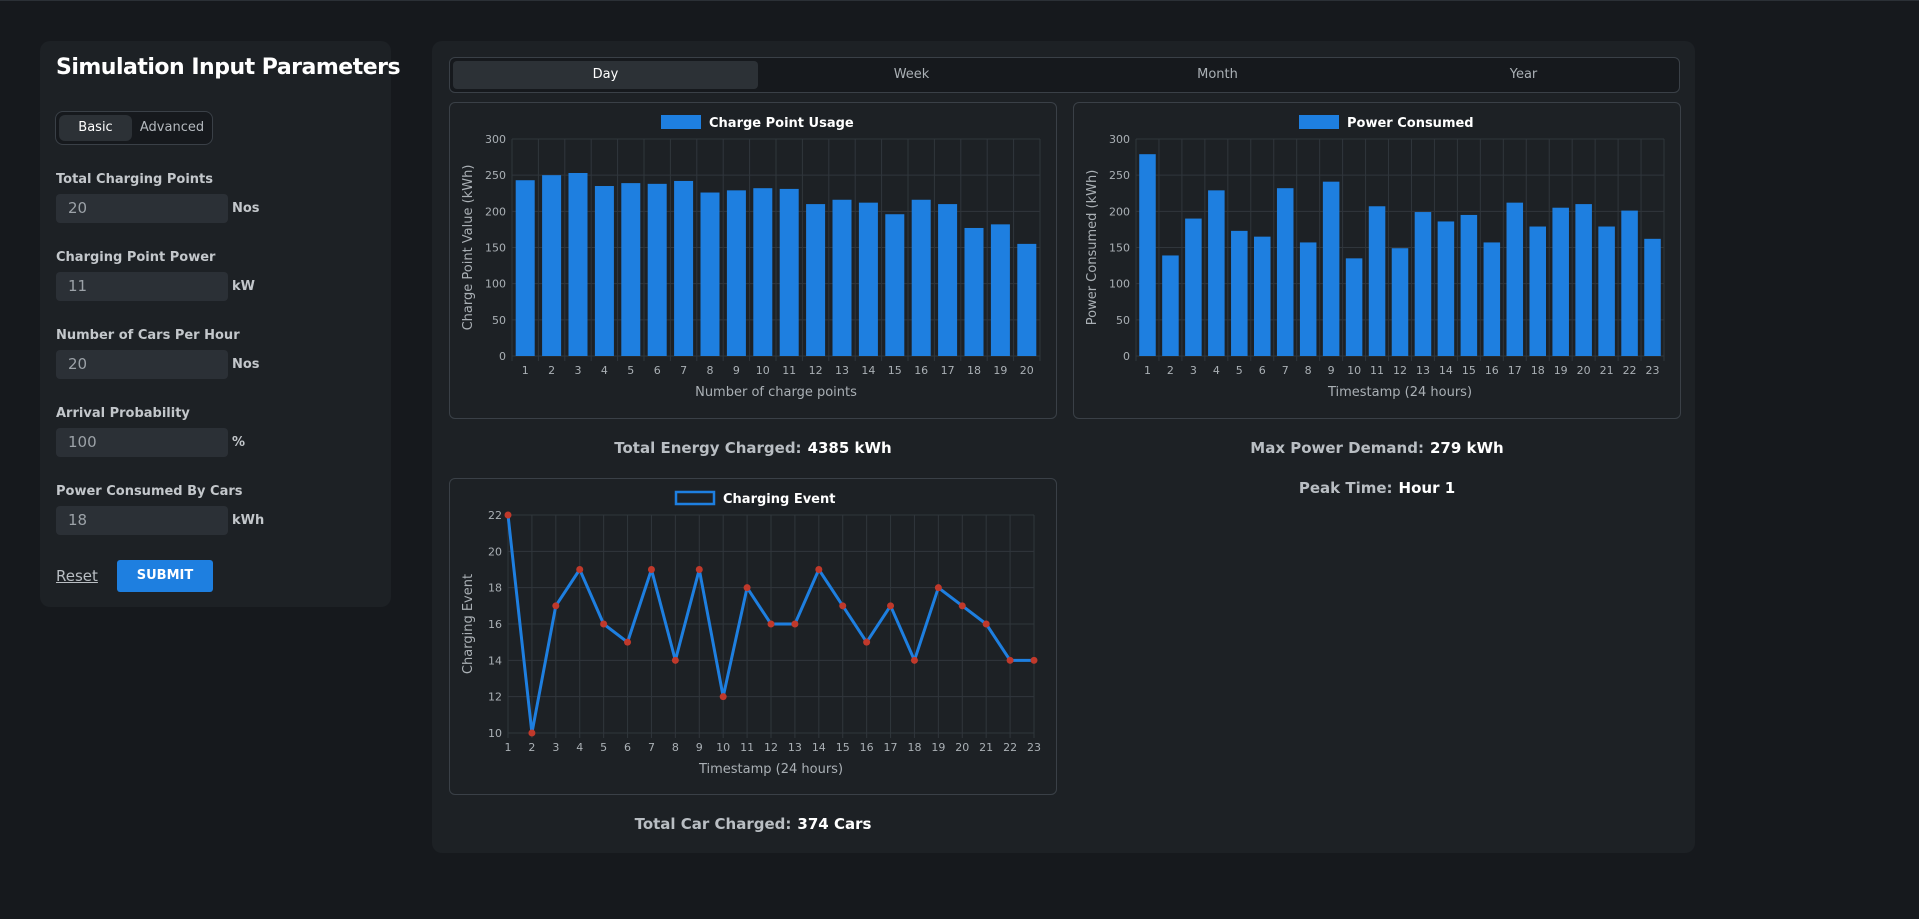 This screenshot has width=1919, height=919. I want to click on peak-time-stat: Peak Time: Hour 1, so click(1377, 488).